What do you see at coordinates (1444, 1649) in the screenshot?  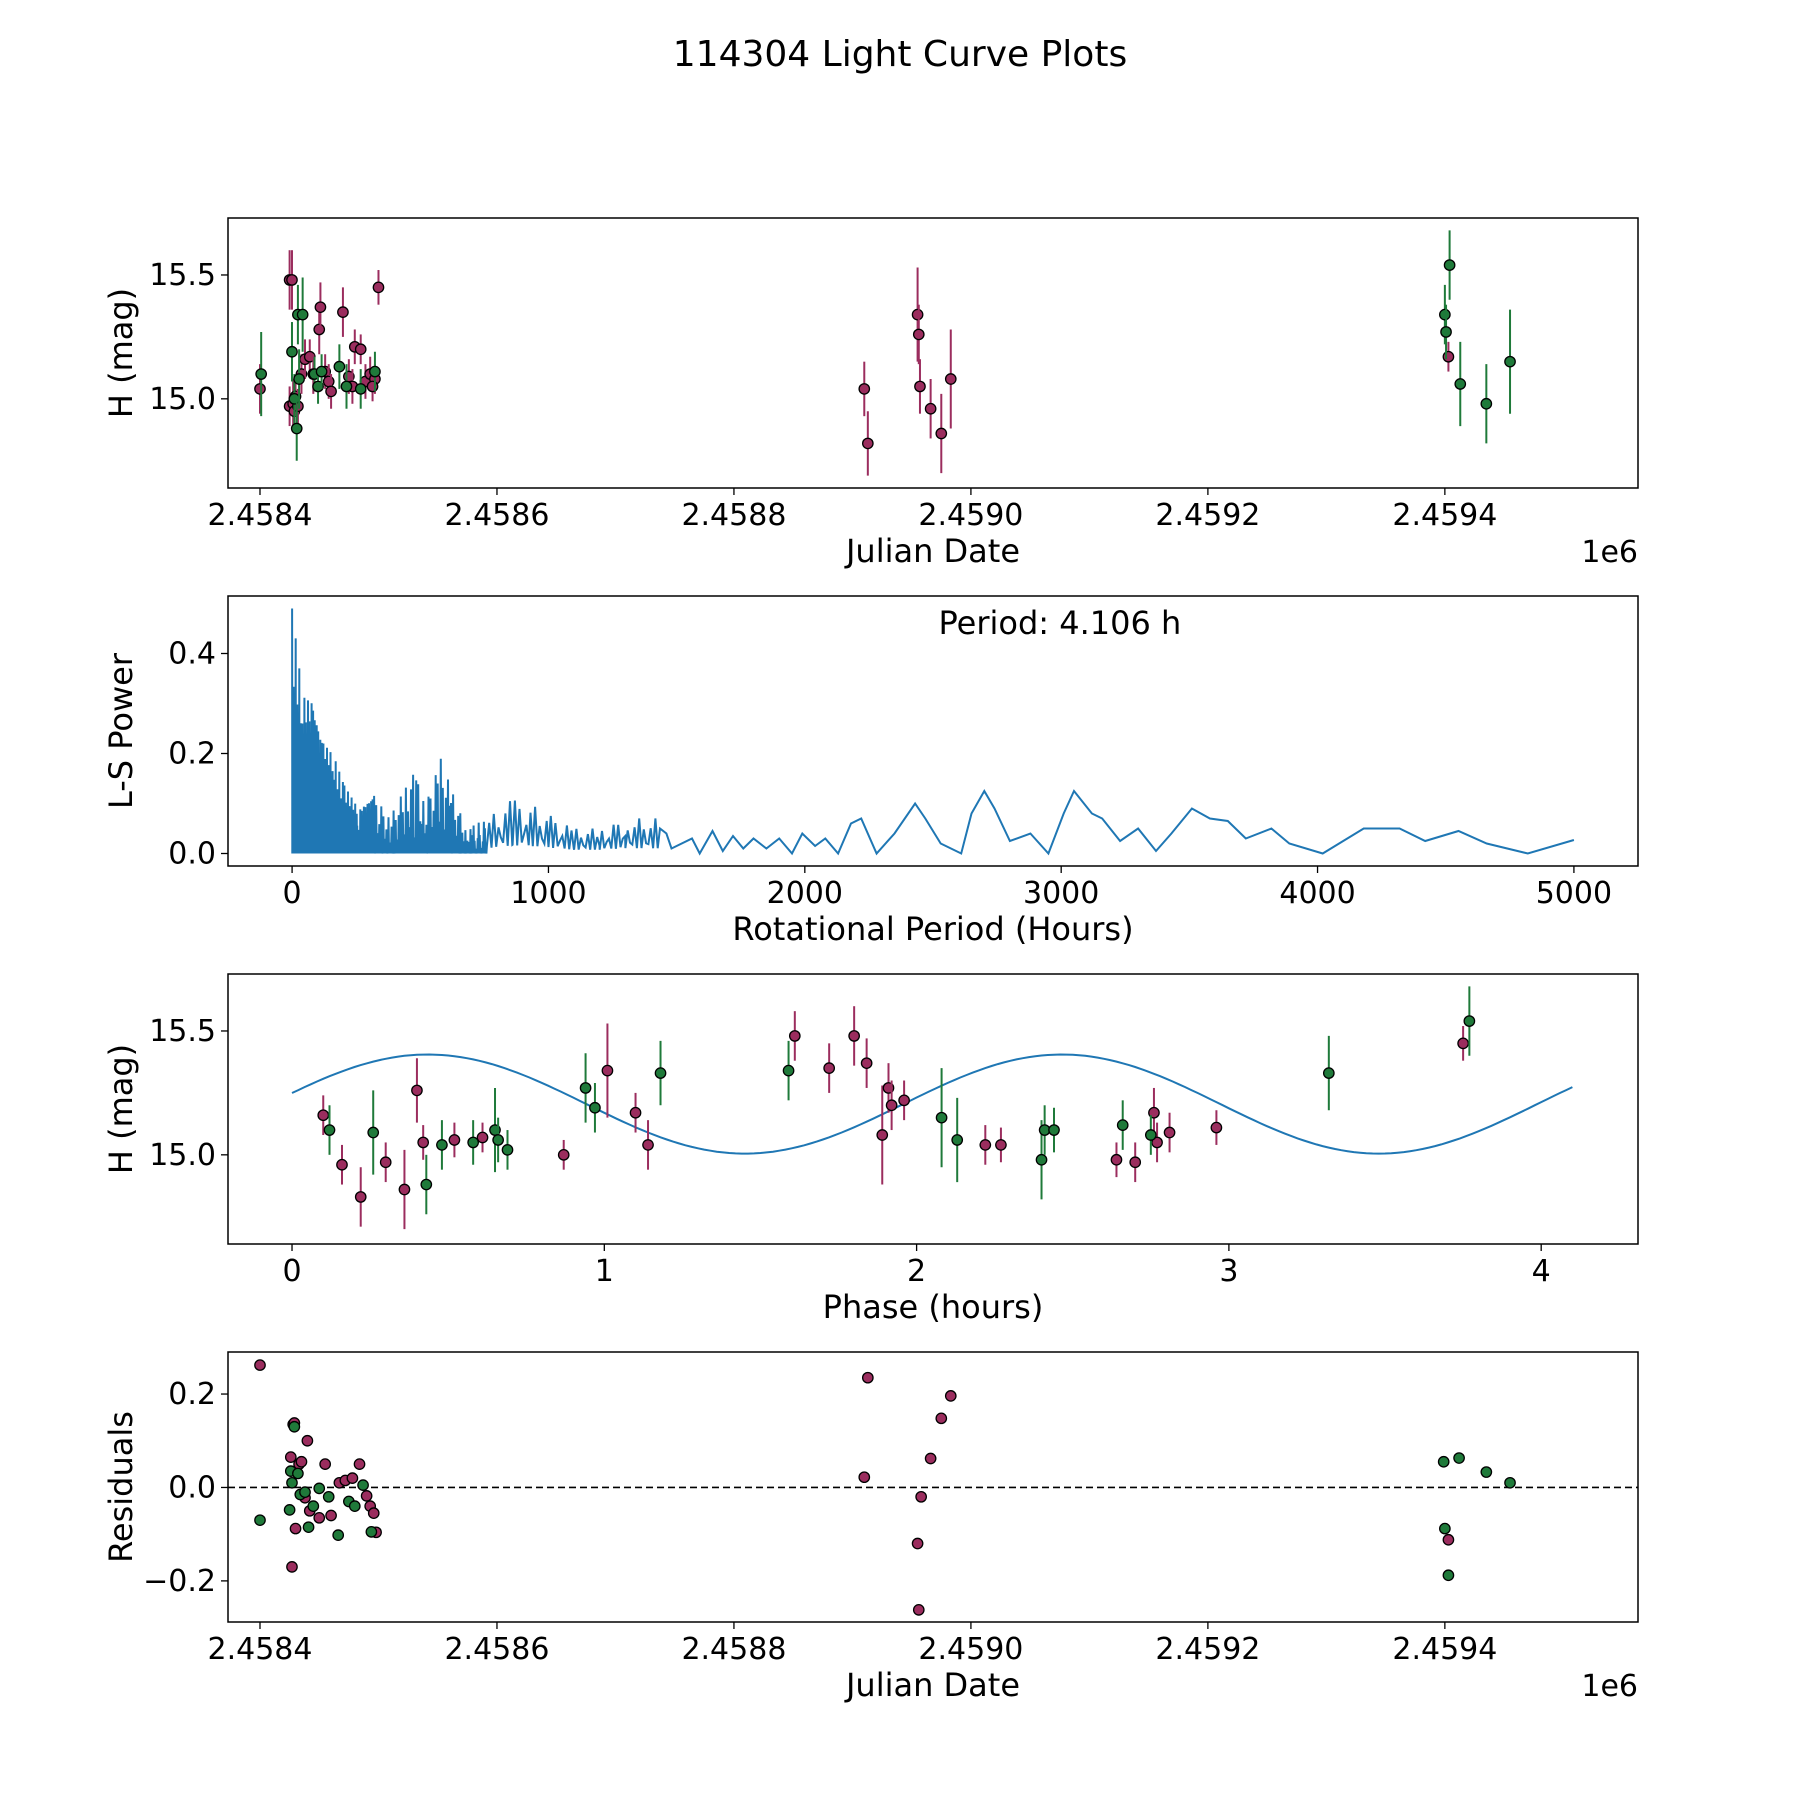 I see `x-tick-label: 2.4594` at bounding box center [1444, 1649].